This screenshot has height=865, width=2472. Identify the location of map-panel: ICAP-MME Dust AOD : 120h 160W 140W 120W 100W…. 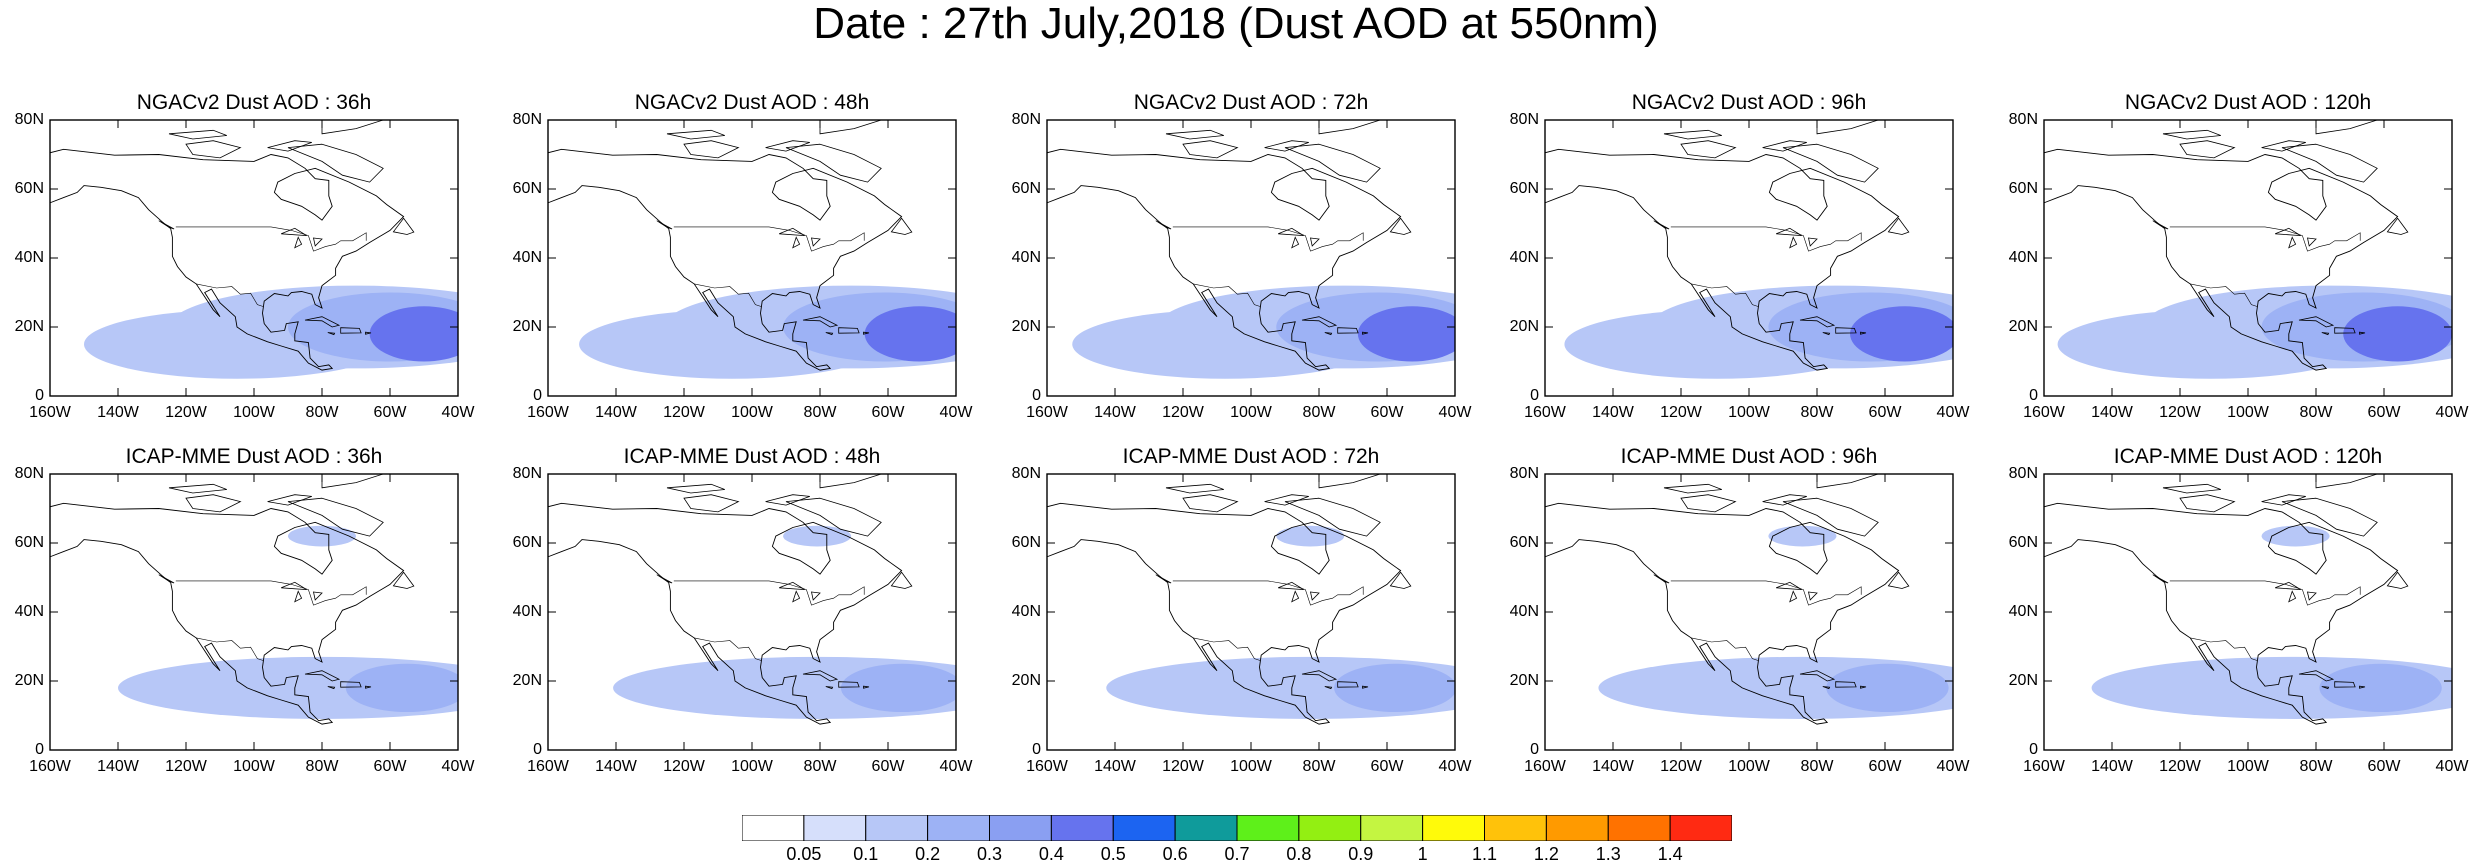
(2239, 610).